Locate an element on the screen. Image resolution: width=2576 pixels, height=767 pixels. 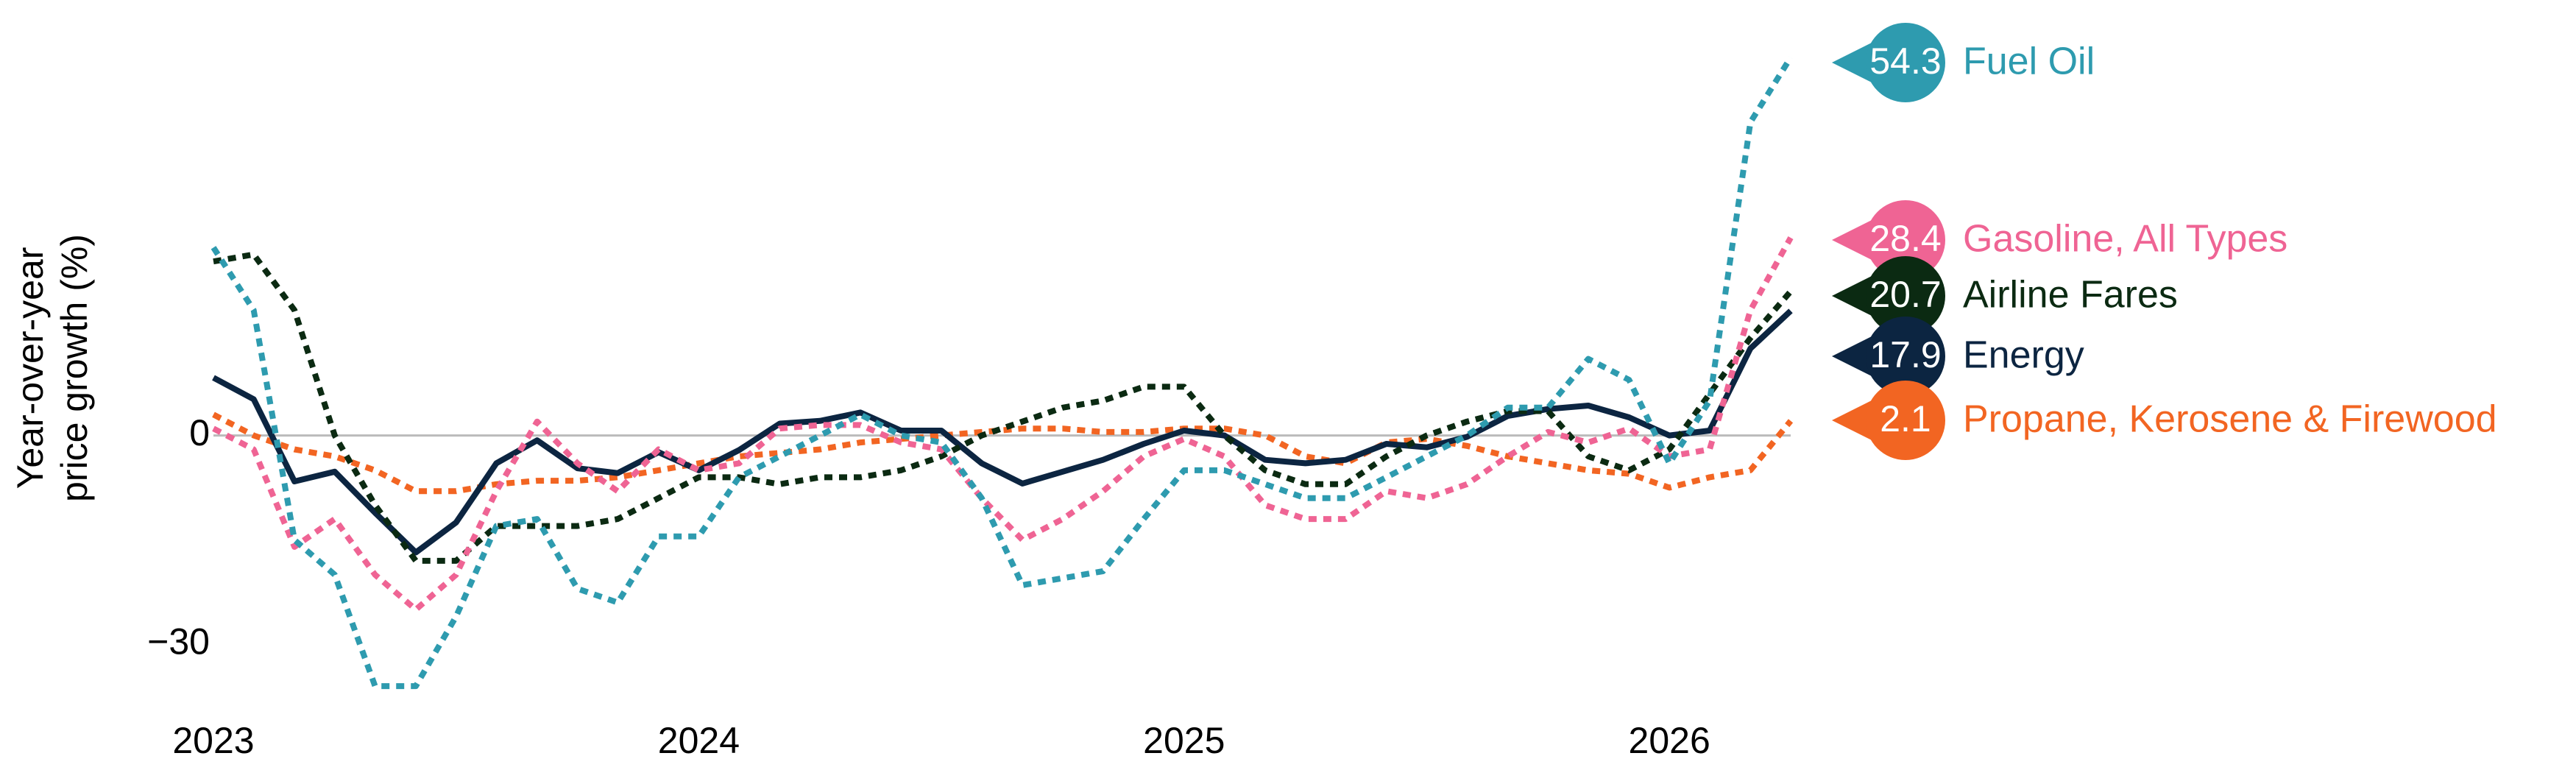
end-value-label: 28.4 is located at coordinates (1905, 238).